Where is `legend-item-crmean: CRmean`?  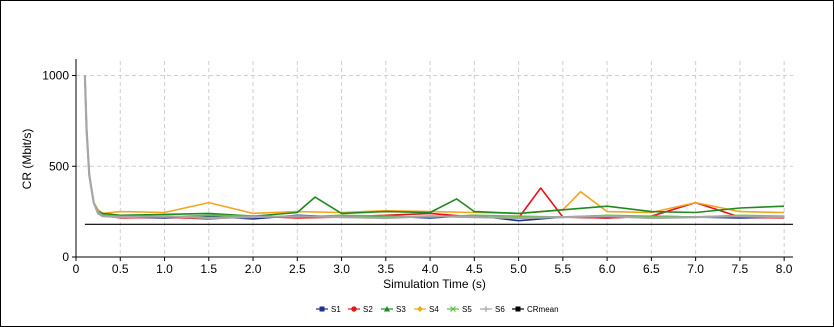
legend-item-crmean: CRmean is located at coordinates (535, 309).